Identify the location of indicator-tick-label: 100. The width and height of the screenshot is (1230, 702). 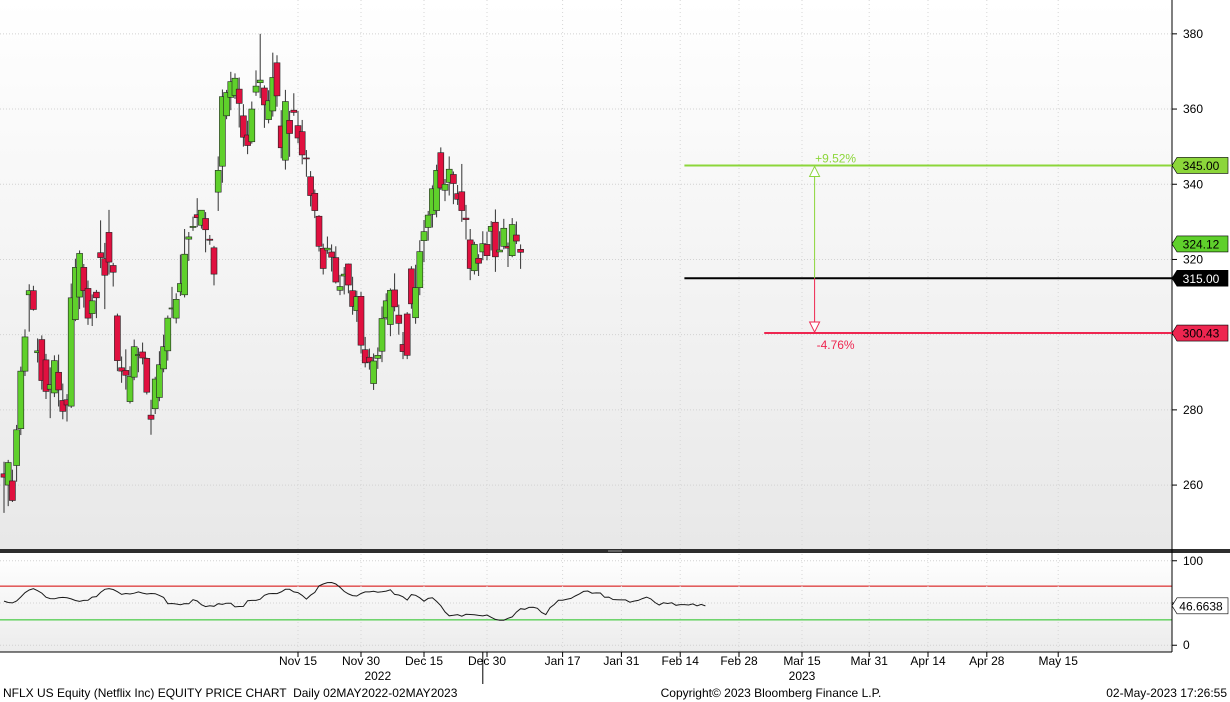
(1193, 561).